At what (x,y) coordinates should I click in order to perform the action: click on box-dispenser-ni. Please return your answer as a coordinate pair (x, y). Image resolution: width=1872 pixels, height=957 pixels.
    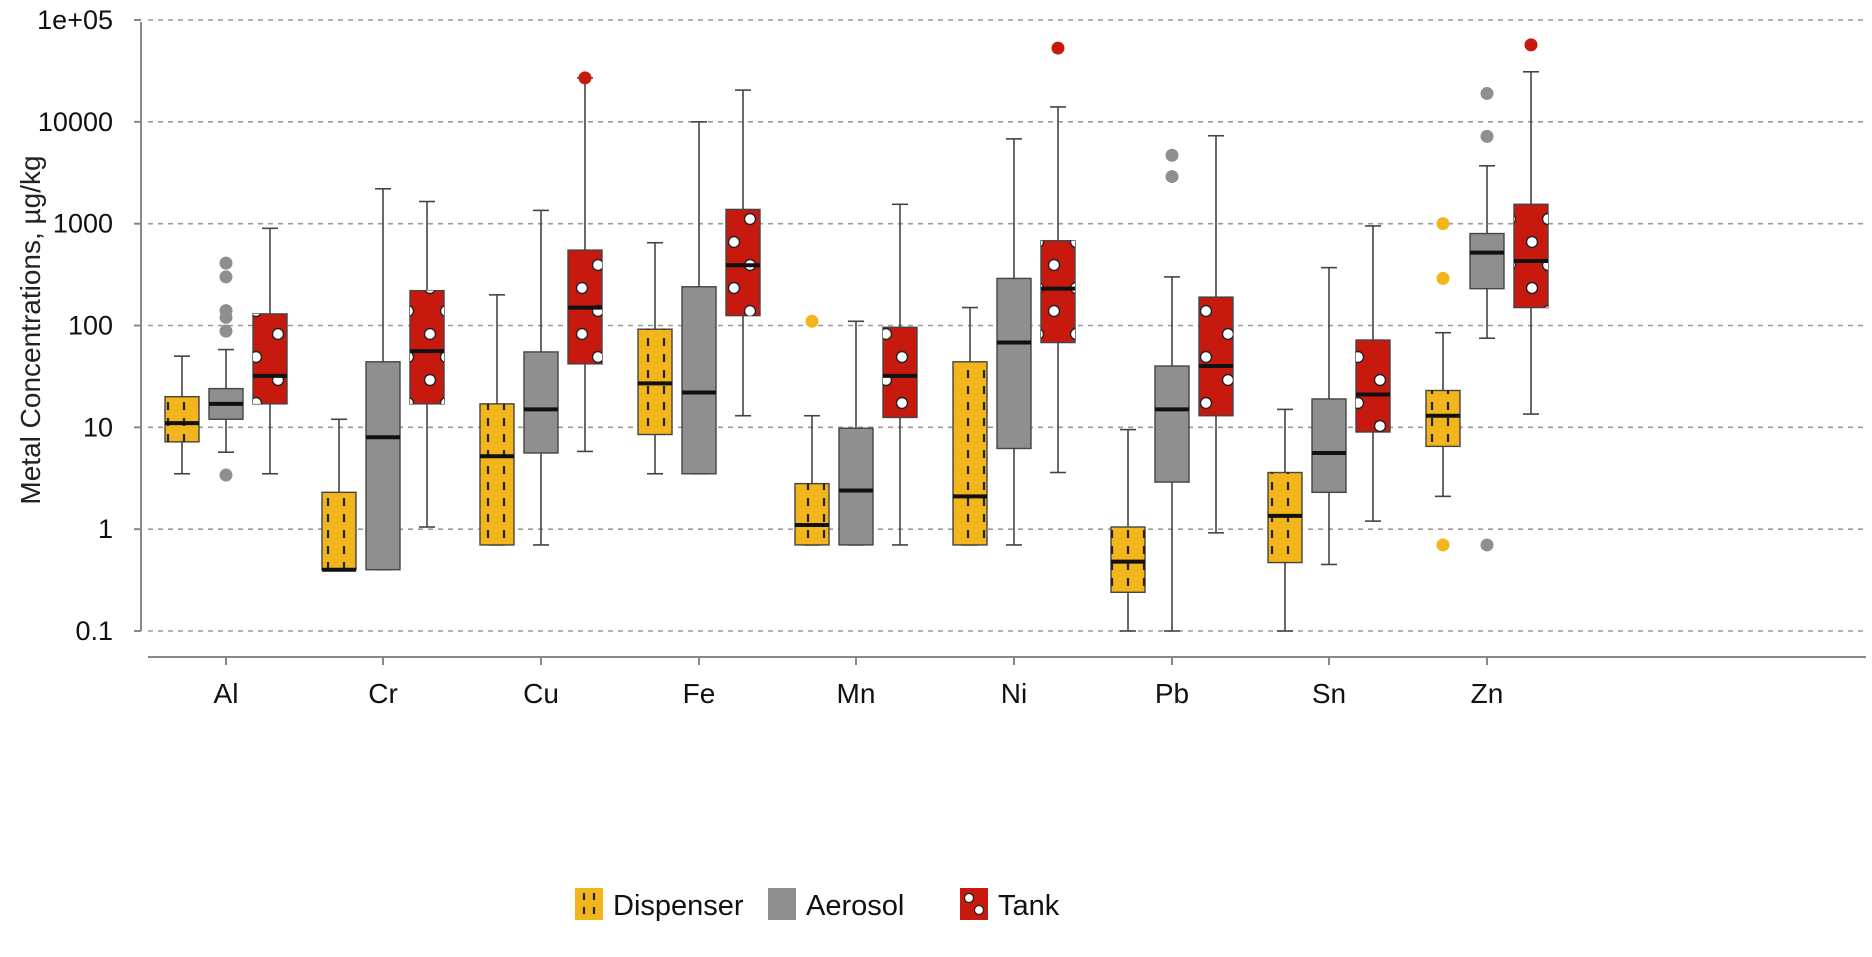
    Looking at the image, I should click on (970, 426).